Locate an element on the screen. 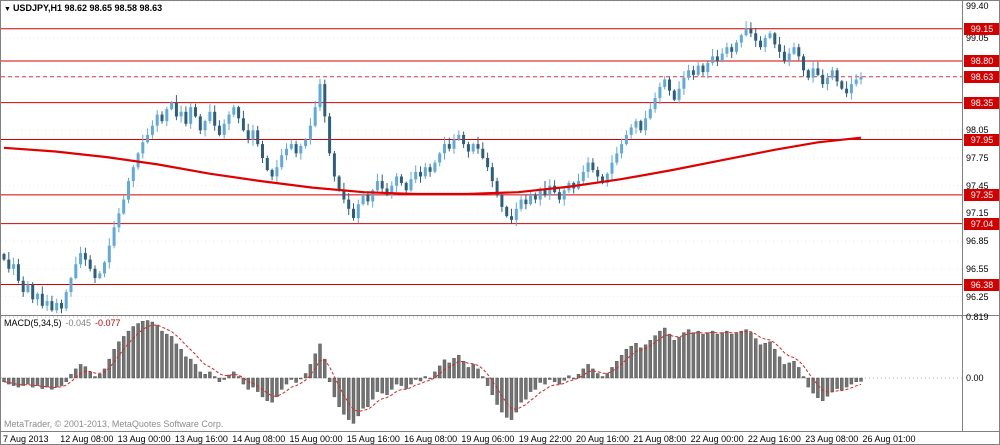 The height and width of the screenshot is (445, 1000). symbol-label: USDJPY,H1 is located at coordinates (37, 8).